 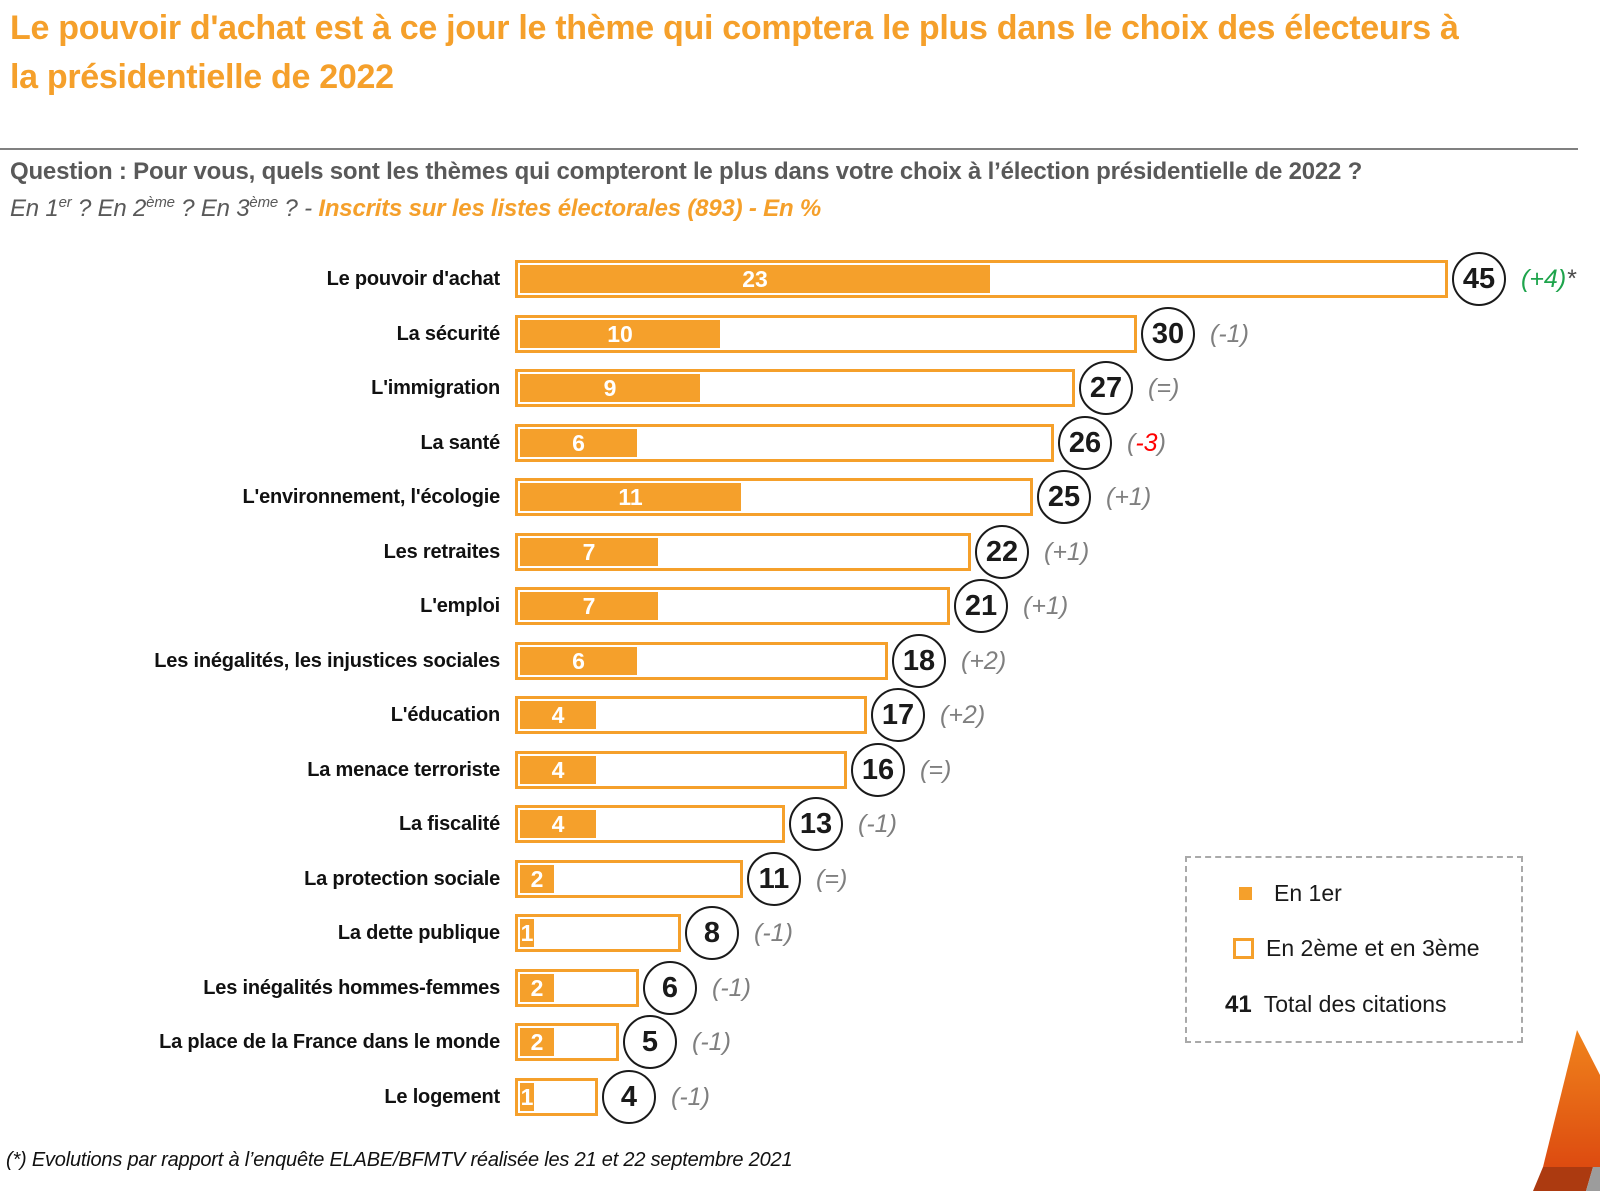 What do you see at coordinates (1373, 948) in the screenshot?
I see `legend-label: En 2ème et en 3ème` at bounding box center [1373, 948].